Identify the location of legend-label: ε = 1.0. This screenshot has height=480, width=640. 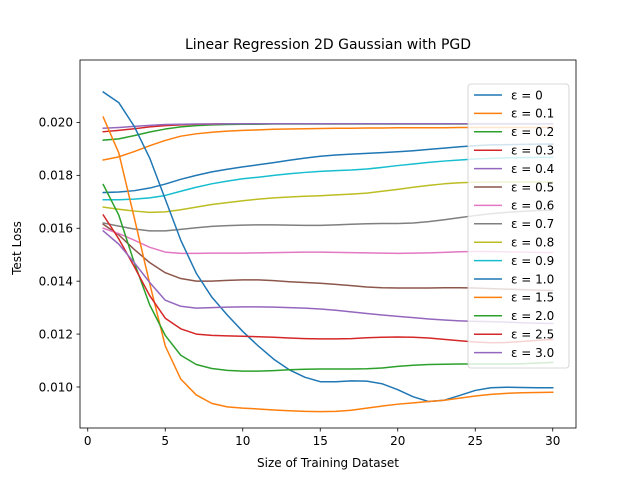
(532, 279).